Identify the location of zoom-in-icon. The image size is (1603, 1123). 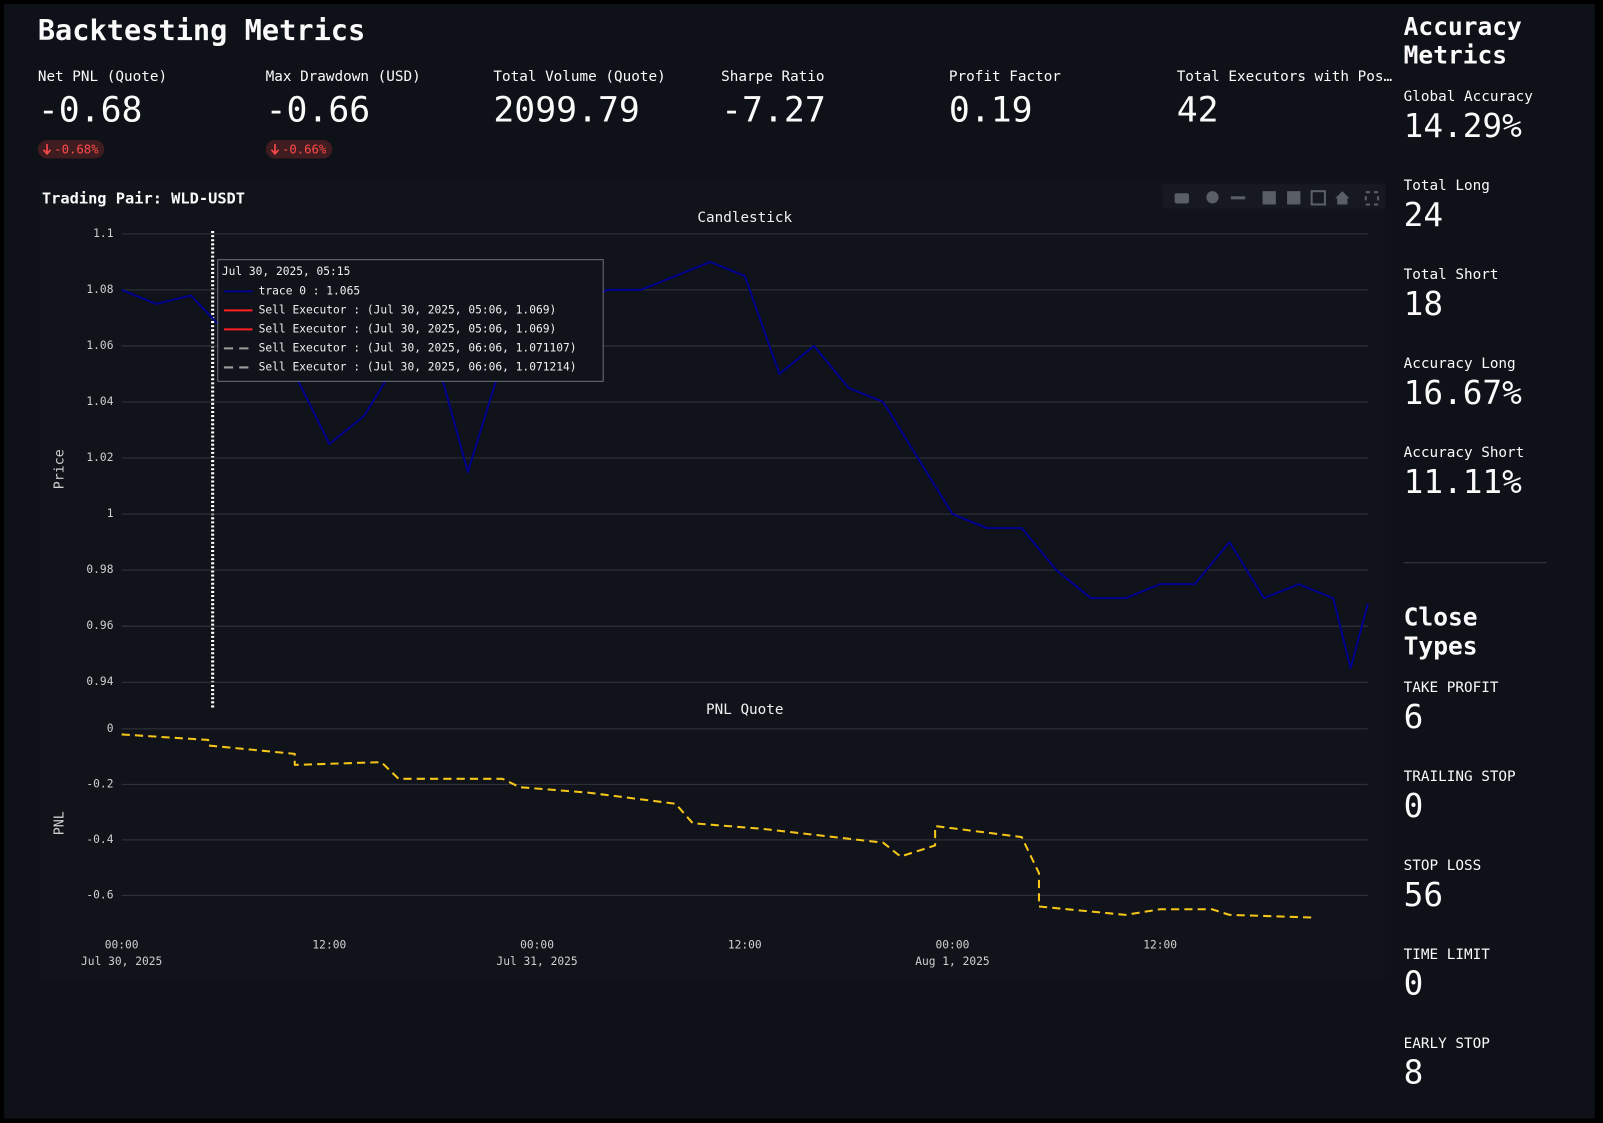
(1269, 198).